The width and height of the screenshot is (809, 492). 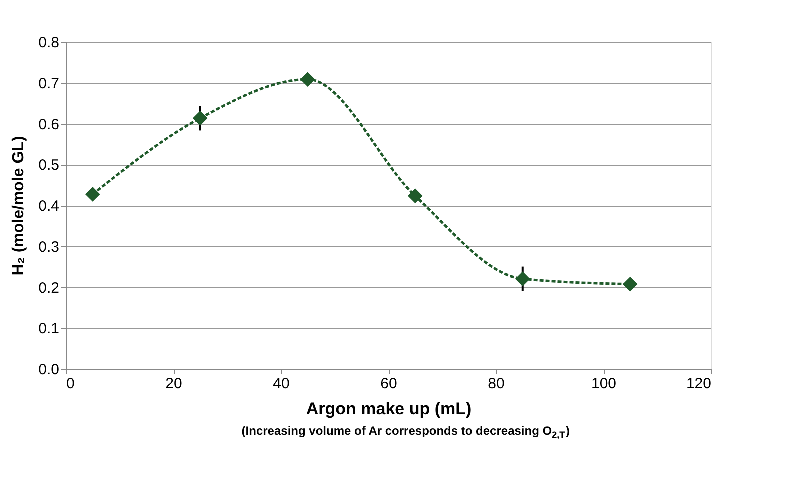 I want to click on y-tick-label: 0.3, so click(x=49, y=247).